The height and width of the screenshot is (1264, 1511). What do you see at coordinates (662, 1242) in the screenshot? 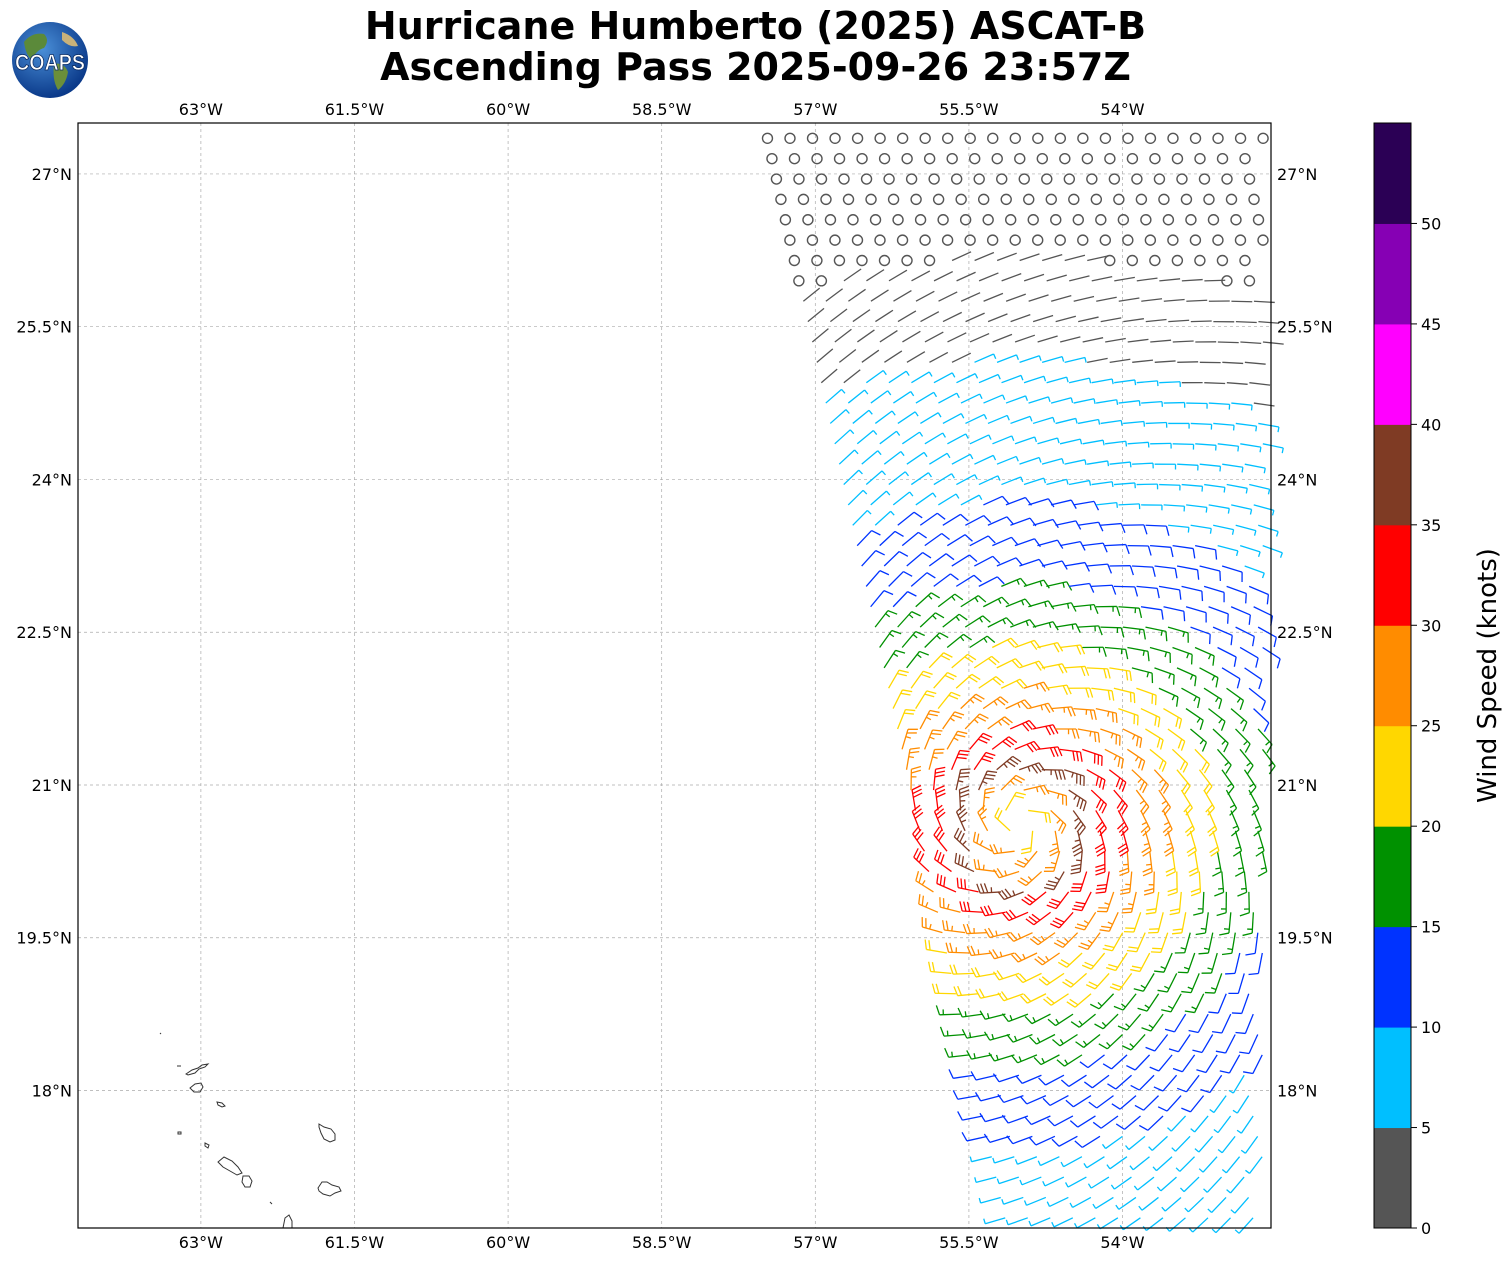
I see `lon-label-bottom: 58.5°W` at bounding box center [662, 1242].